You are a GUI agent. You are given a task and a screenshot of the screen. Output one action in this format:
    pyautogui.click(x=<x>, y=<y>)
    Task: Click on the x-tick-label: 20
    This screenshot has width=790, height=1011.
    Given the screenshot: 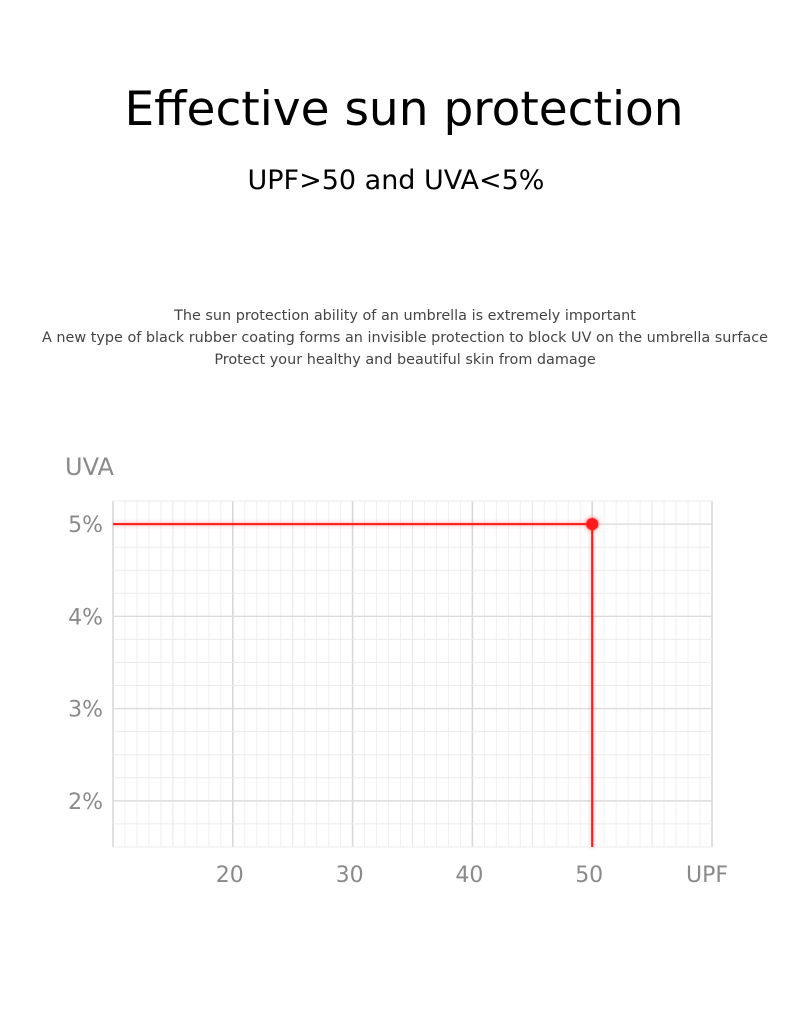 What is the action you would take?
    pyautogui.click(x=230, y=875)
    